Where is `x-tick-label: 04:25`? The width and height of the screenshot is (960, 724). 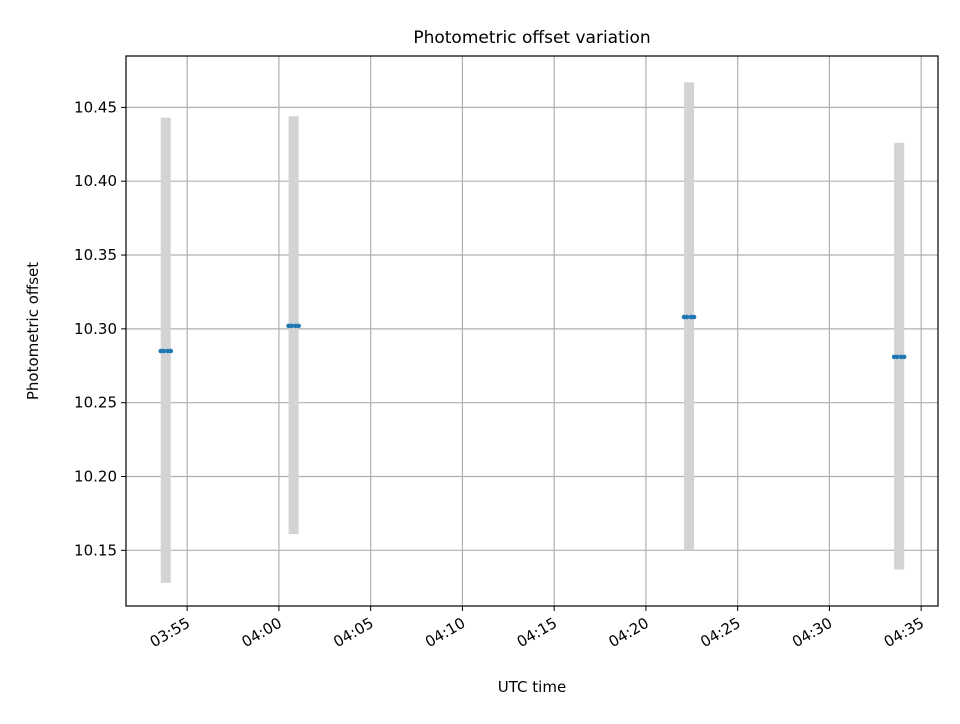 x-tick-label: 04:25 is located at coordinates (720, 632).